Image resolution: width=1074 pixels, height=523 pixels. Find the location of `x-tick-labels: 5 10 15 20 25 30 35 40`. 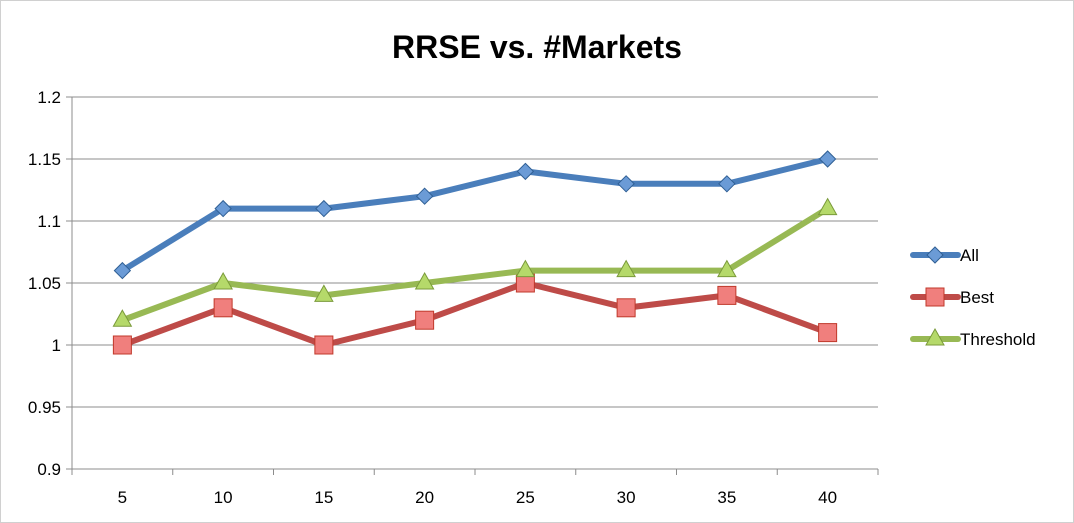

x-tick-labels: 5 10 15 20 25 30 35 40 is located at coordinates (477, 497).